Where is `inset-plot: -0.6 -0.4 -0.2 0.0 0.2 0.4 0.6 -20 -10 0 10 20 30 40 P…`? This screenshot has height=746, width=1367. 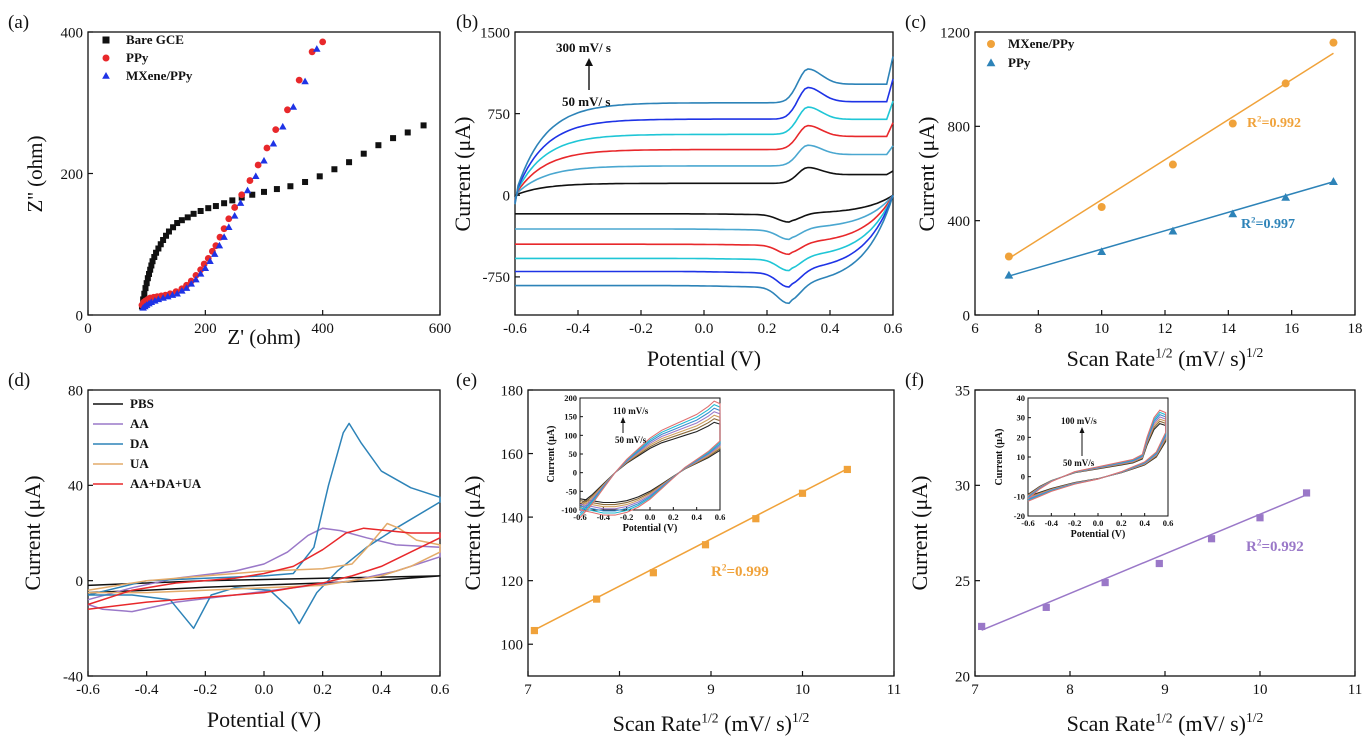 inset-plot: -0.6 -0.4 -0.2 0.0 0.2 0.4 0.6 -20 -10 0 10 20 30 40 P… is located at coordinates (1083, 466).